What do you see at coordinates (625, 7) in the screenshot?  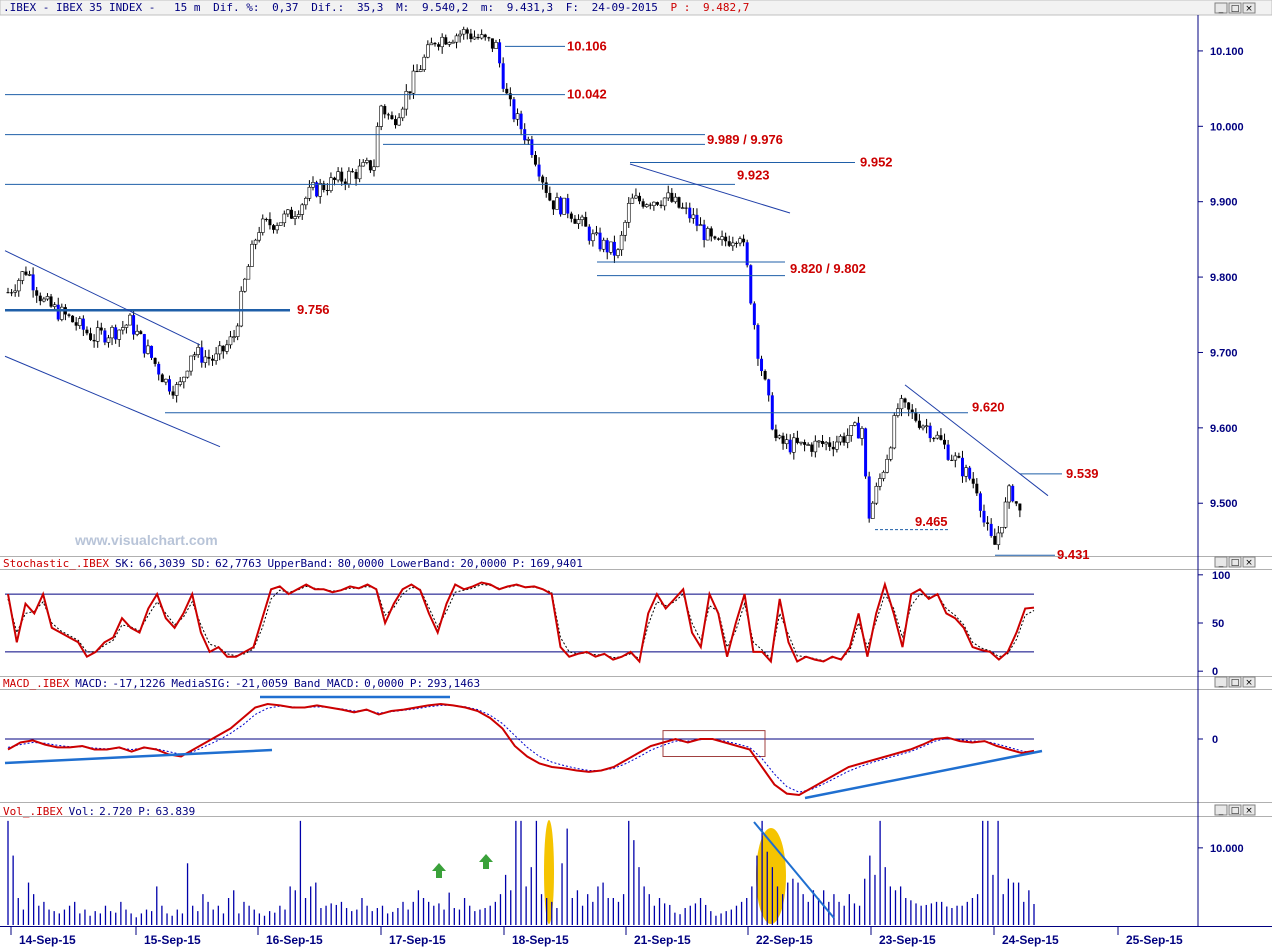 I see `header-date: 24-09-2015` at bounding box center [625, 7].